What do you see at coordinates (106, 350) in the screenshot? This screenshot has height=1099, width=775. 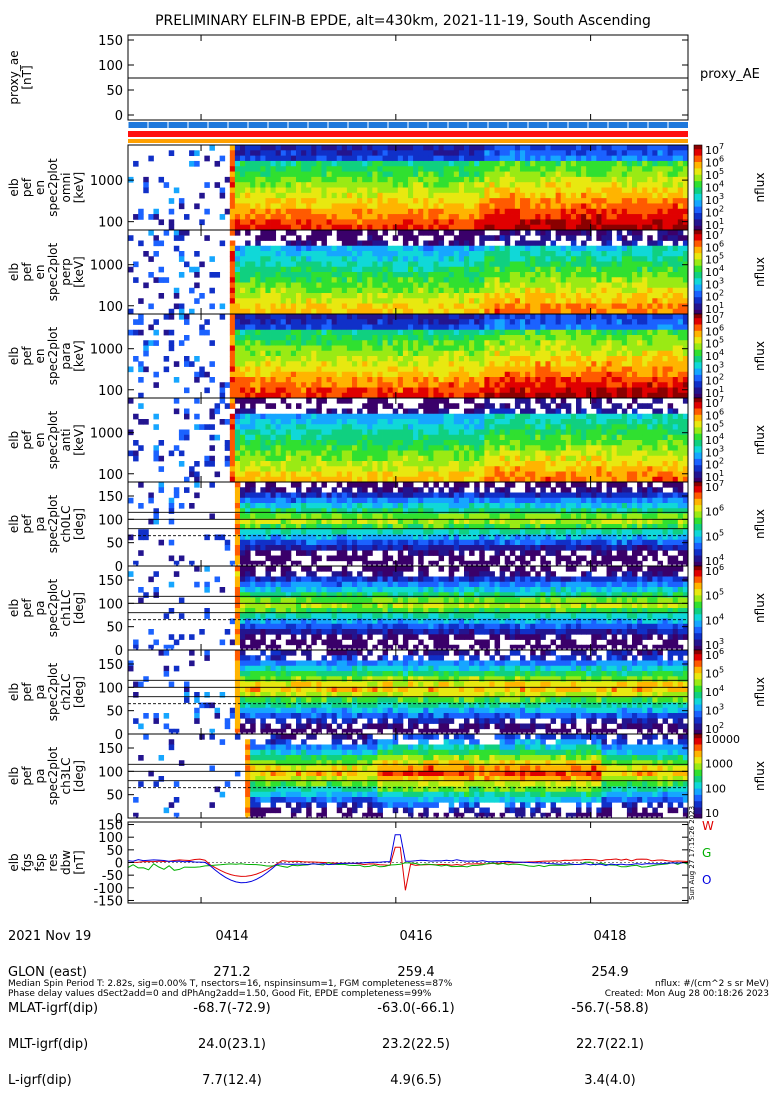 I see `en_para-ytick-label: 1000` at bounding box center [106, 350].